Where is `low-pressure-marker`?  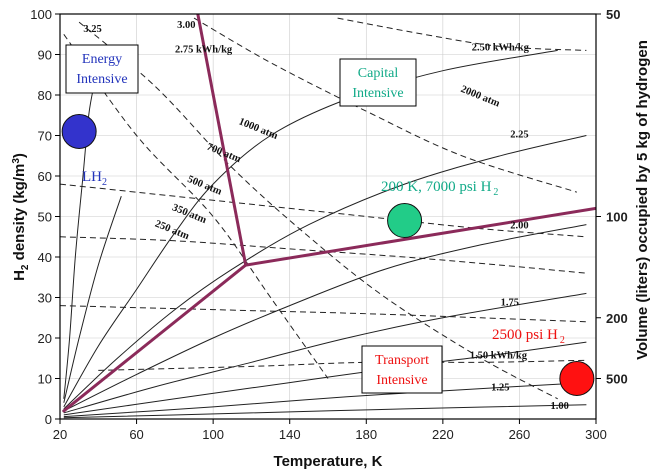
low-pressure-marker is located at coordinates (577, 378).